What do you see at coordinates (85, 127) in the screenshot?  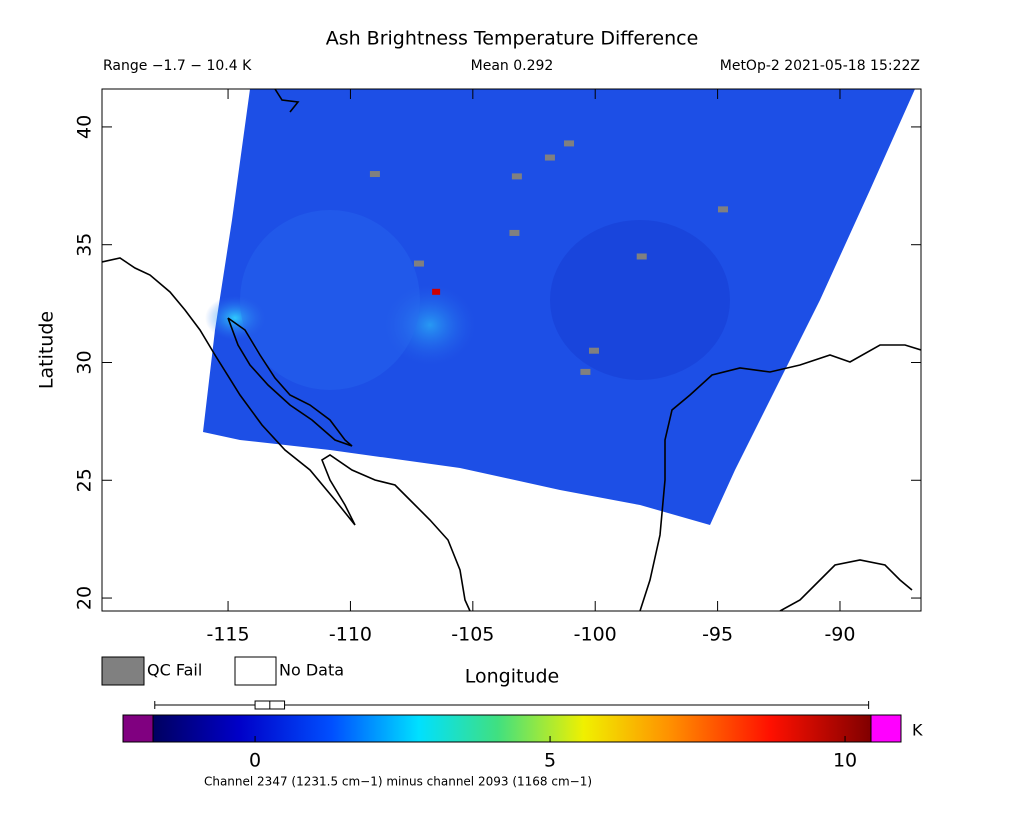 I see `y-tick-label: 40` at bounding box center [85, 127].